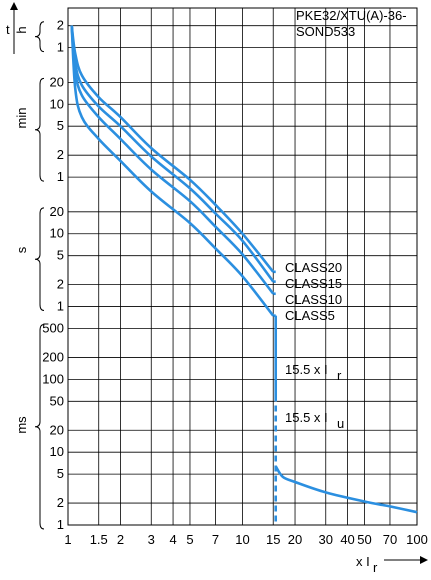 The width and height of the screenshot is (431, 580). I want to click on series-label-class15: CLASS15, so click(313, 283).